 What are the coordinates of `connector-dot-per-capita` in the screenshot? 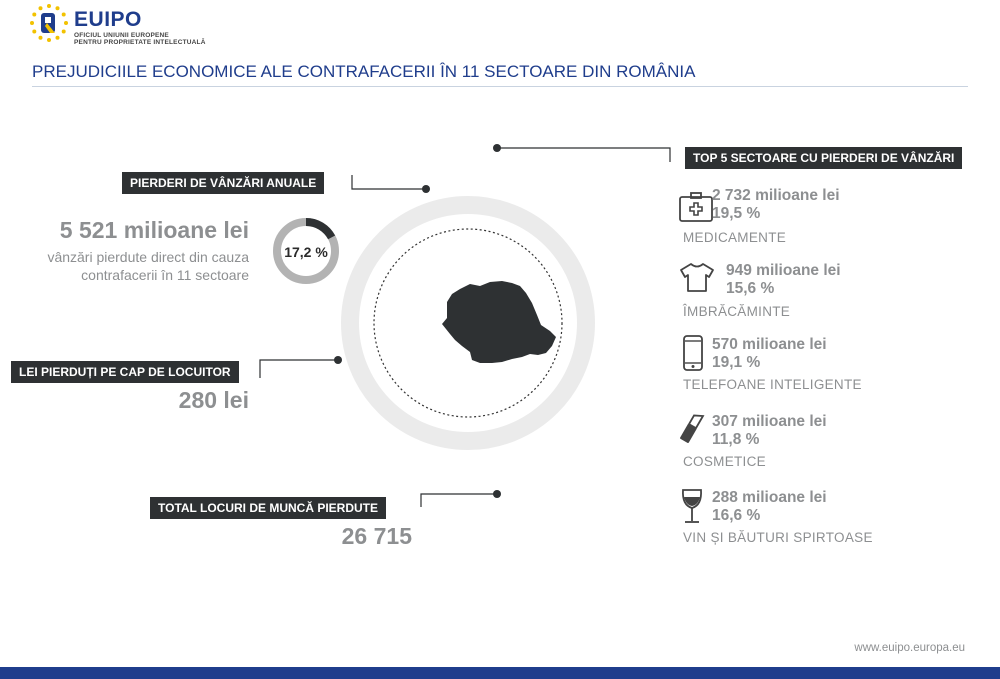 It's located at (338, 360).